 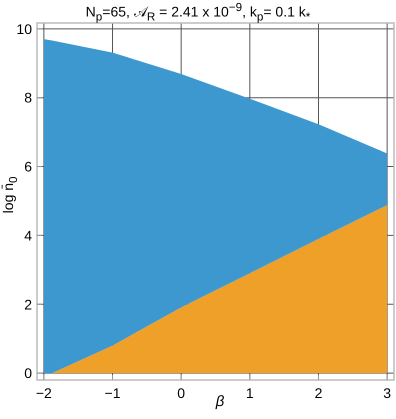 I want to click on x-tick-label: 3, so click(x=387, y=393).